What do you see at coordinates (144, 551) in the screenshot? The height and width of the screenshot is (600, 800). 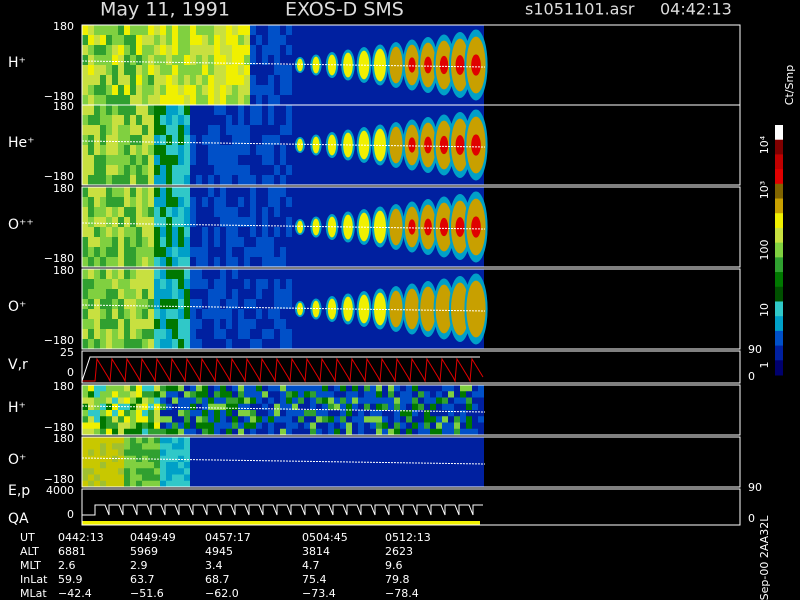 I see `table-value: 5969` at bounding box center [144, 551].